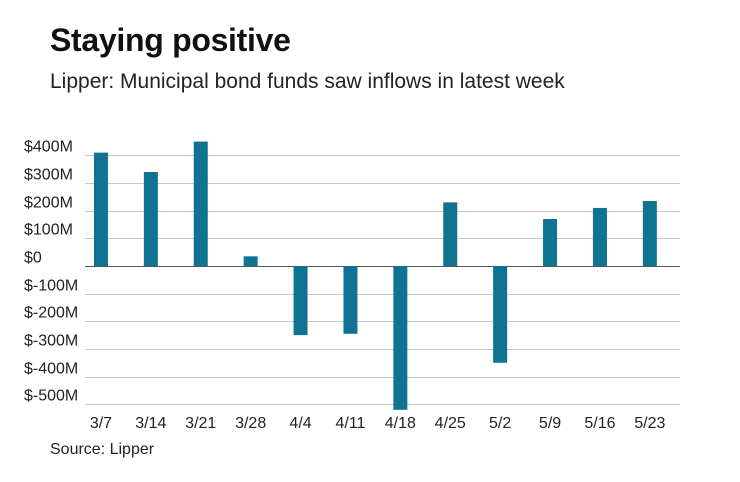 This screenshot has height=482, width=740. I want to click on y-tick-label: $400M, so click(48, 147).